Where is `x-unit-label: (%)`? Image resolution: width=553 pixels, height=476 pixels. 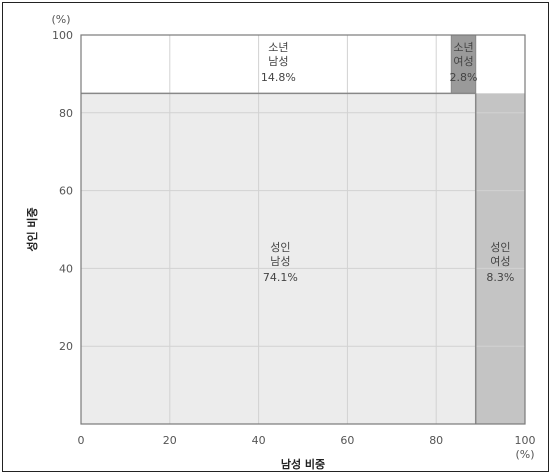
x-unit-label: (%) is located at coordinates (524, 454).